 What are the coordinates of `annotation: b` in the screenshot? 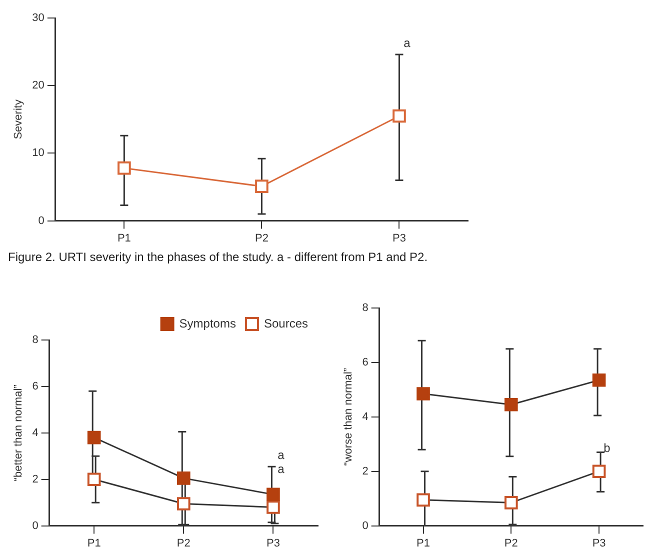 It's located at (607, 448).